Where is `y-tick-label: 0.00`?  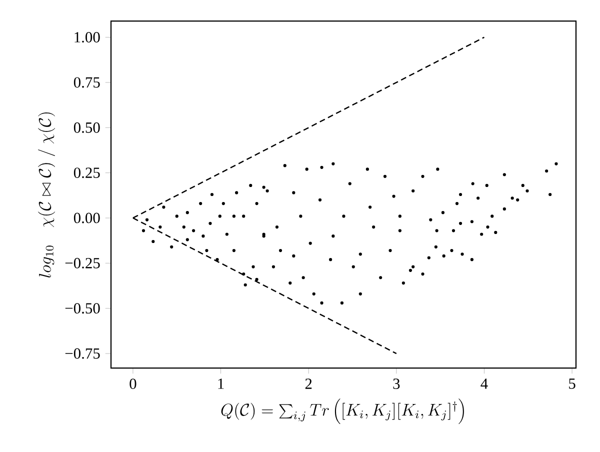
y-tick-label: 0.00 is located at coordinates (87, 218).